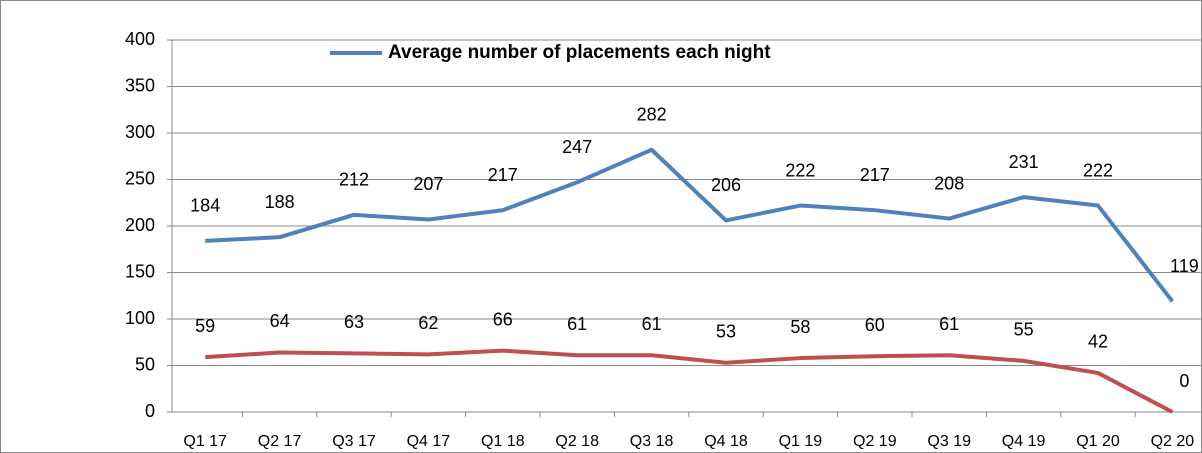 The width and height of the screenshot is (1202, 453). I want to click on y-tick-label: 100, so click(140, 318).